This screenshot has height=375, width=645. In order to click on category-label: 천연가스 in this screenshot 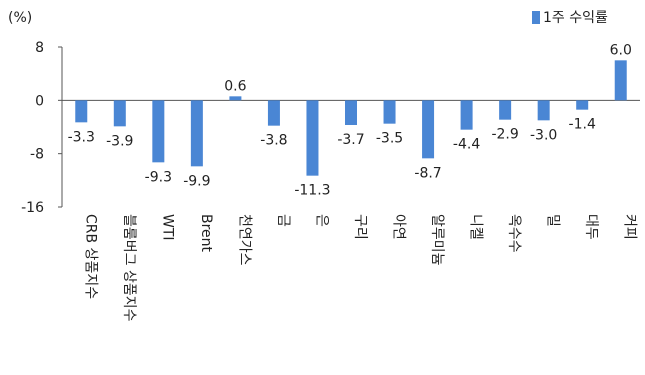, I will do `click(244, 240)`.